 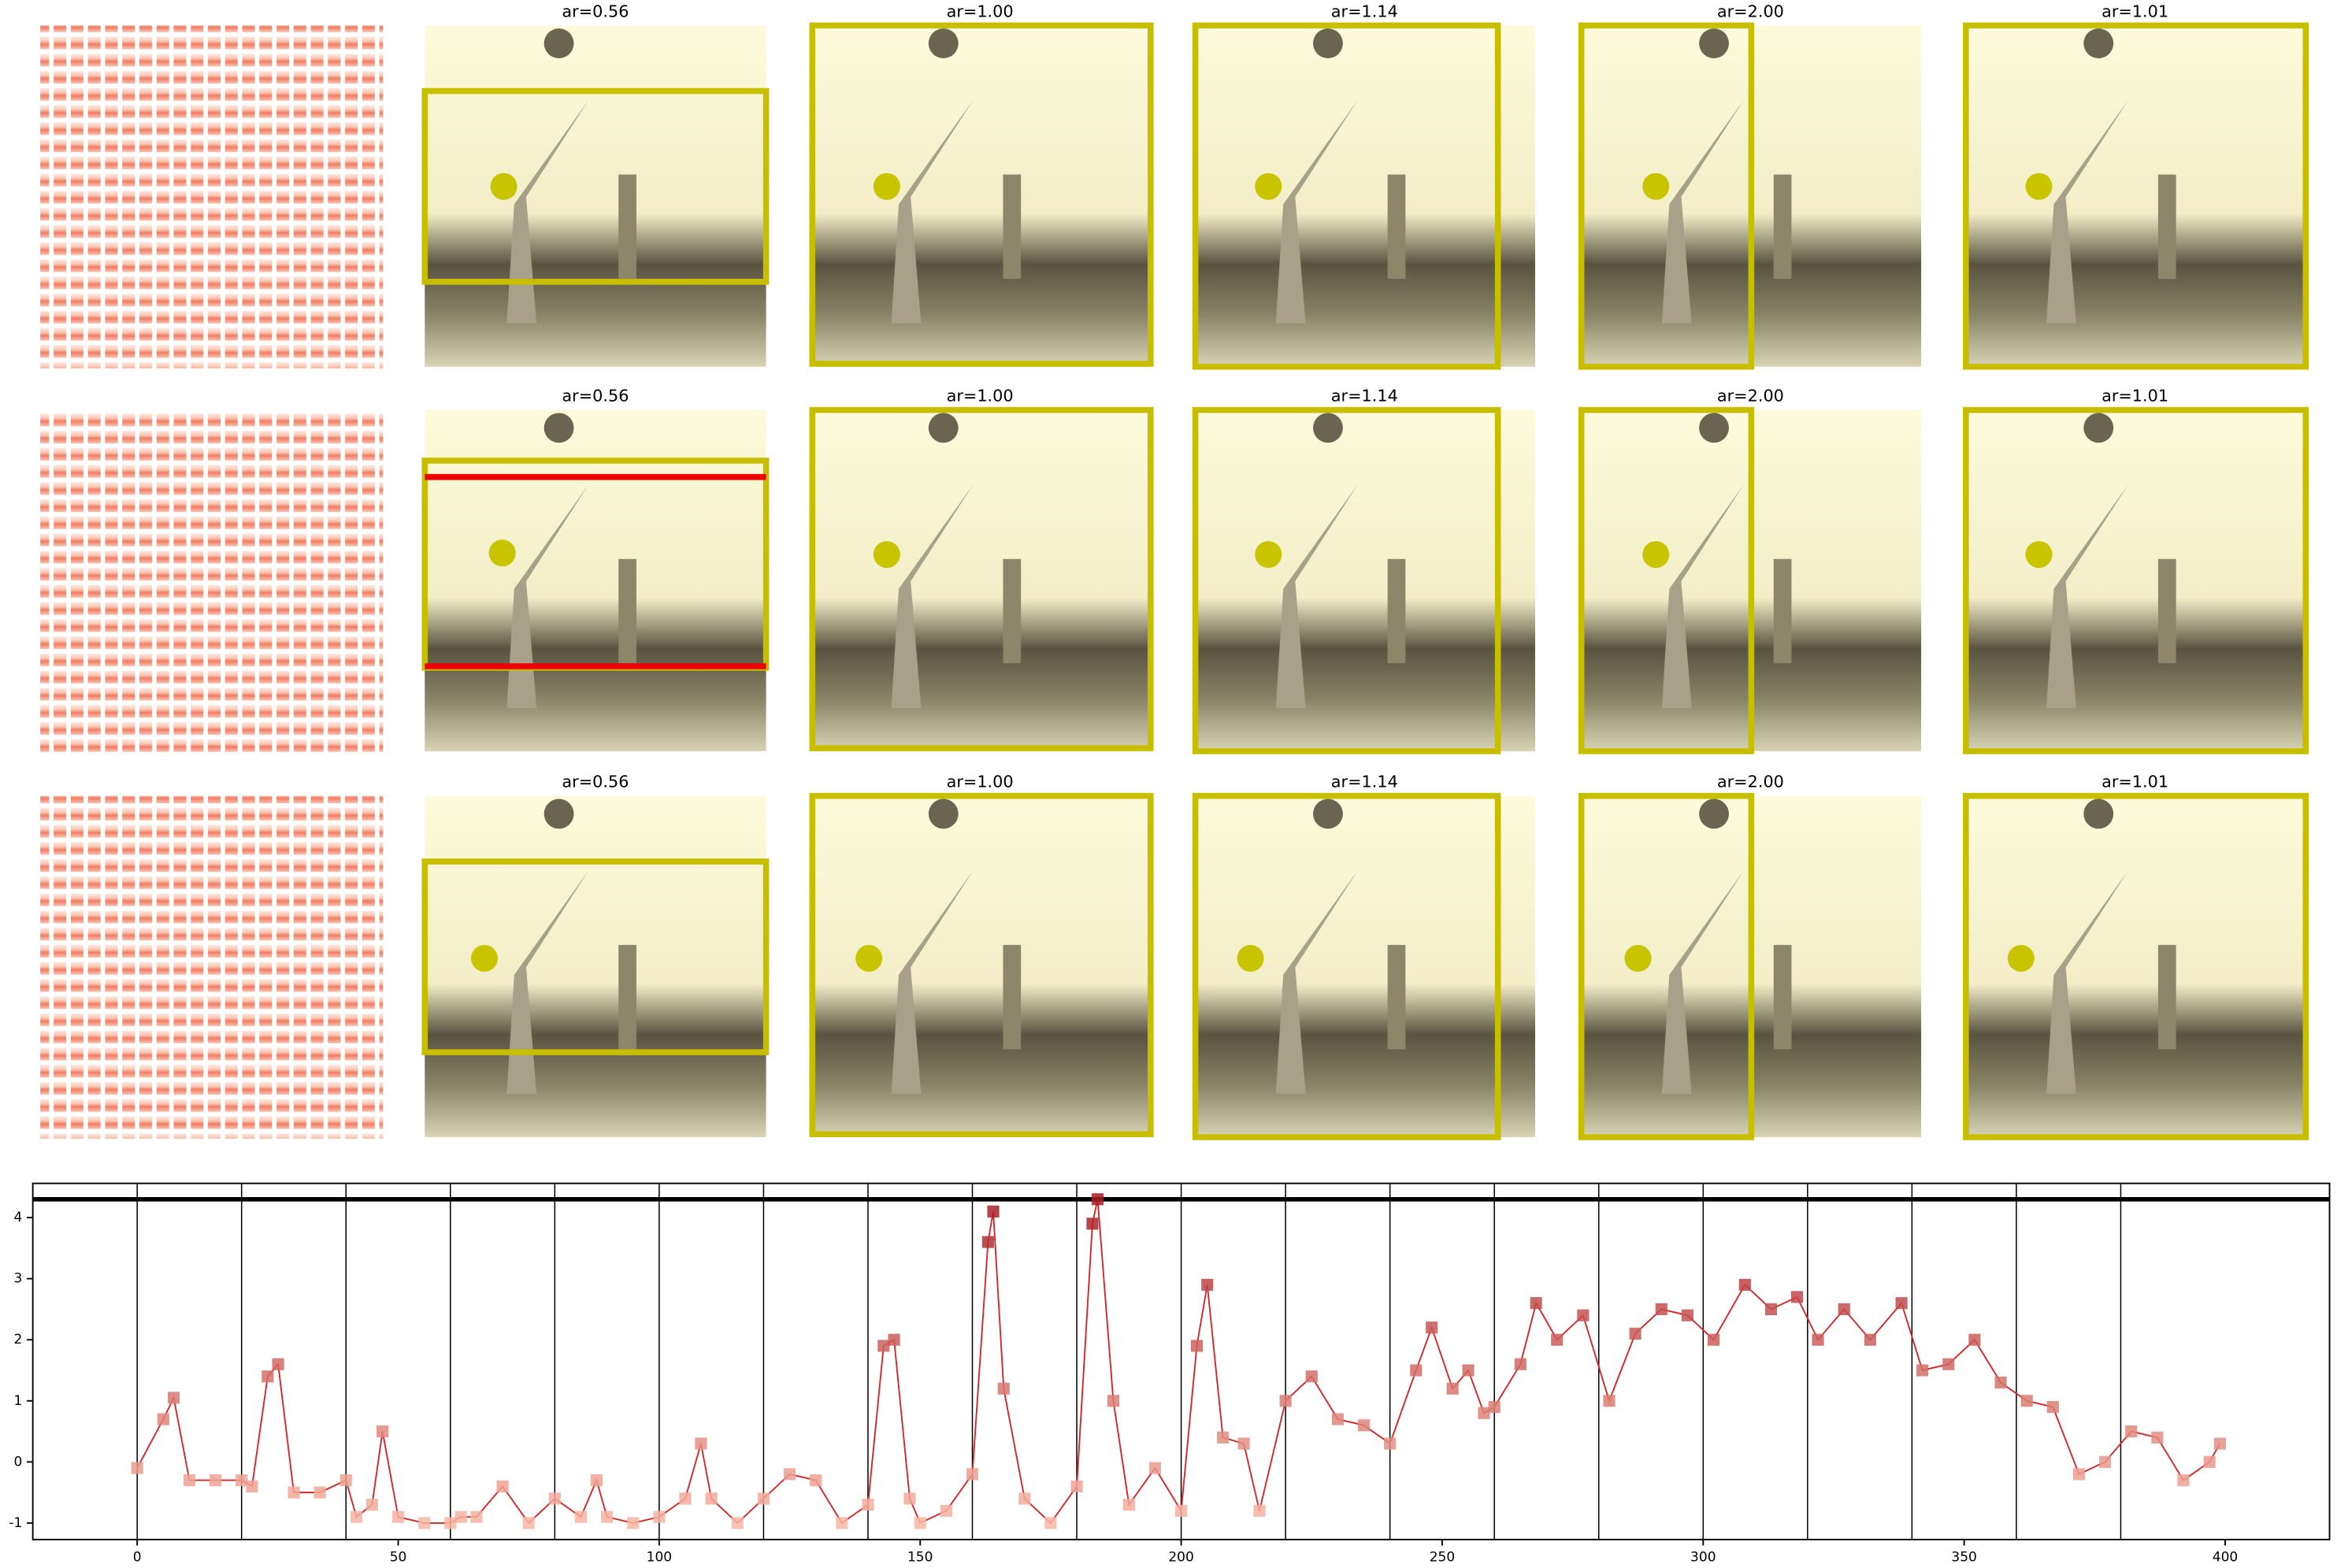 What do you see at coordinates (1750, 782) in the screenshot?
I see `panel-title: ar=2.00` at bounding box center [1750, 782].